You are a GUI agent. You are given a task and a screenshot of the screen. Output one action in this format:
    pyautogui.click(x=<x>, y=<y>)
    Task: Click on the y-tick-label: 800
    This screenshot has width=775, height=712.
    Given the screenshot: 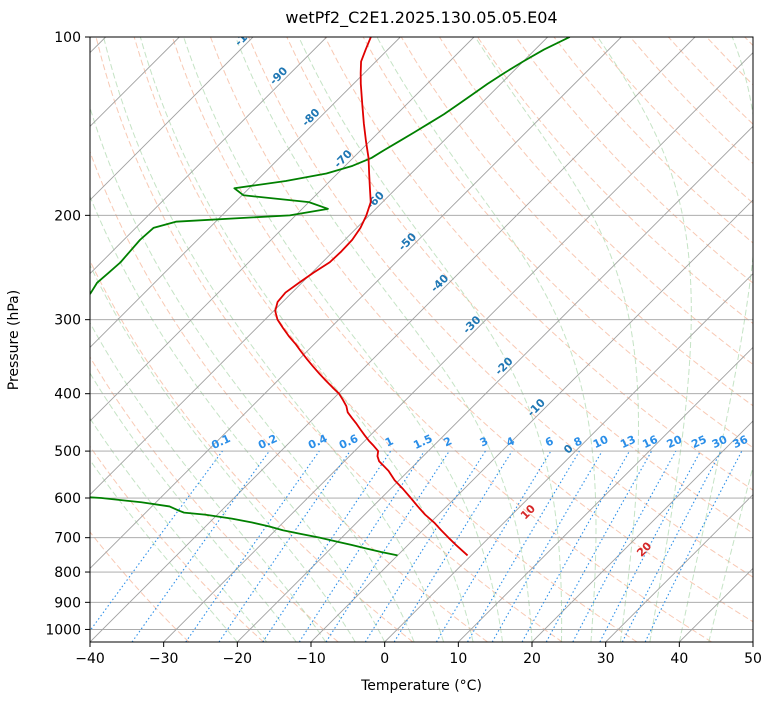 What is the action you would take?
    pyautogui.click(x=67, y=573)
    